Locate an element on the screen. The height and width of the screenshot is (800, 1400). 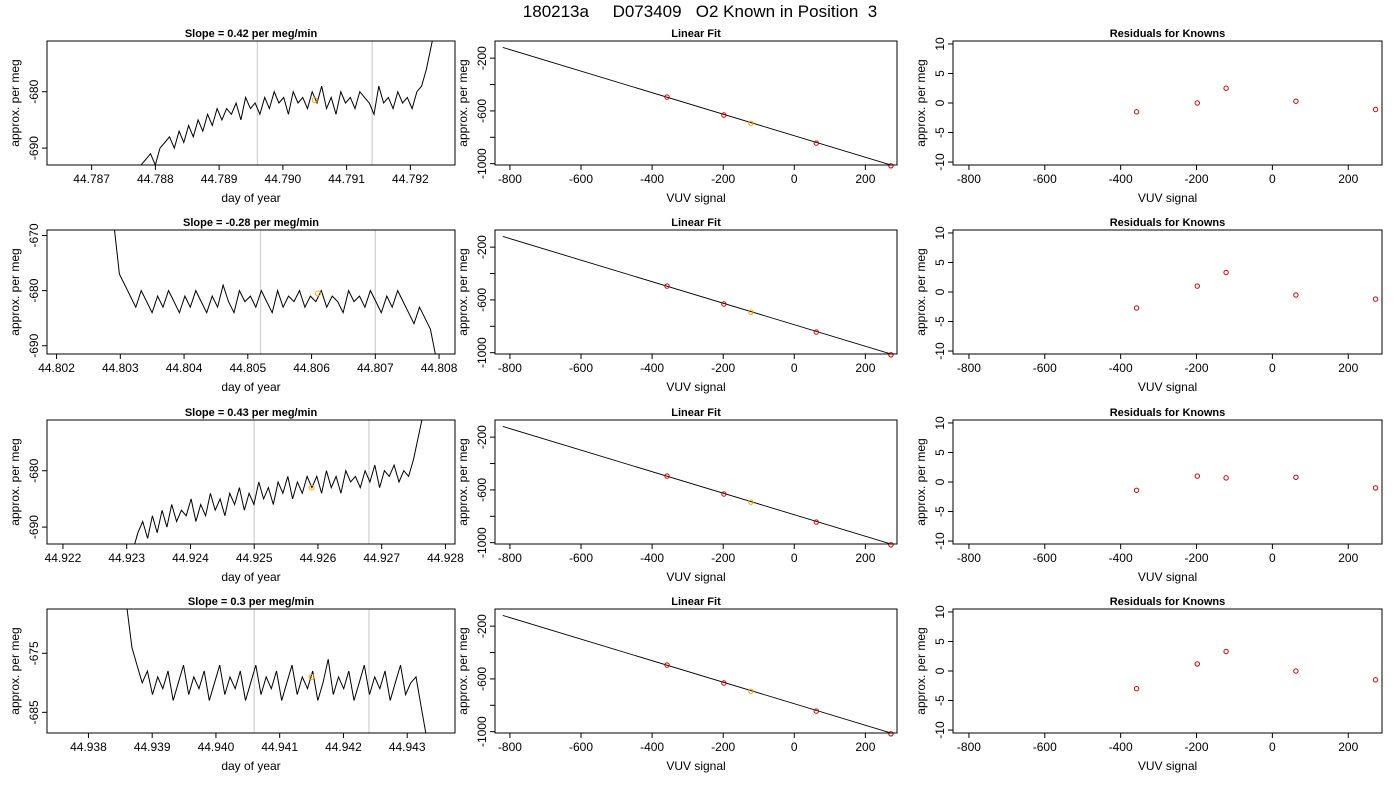
x-tick-label: 44.804 is located at coordinates (184, 368).